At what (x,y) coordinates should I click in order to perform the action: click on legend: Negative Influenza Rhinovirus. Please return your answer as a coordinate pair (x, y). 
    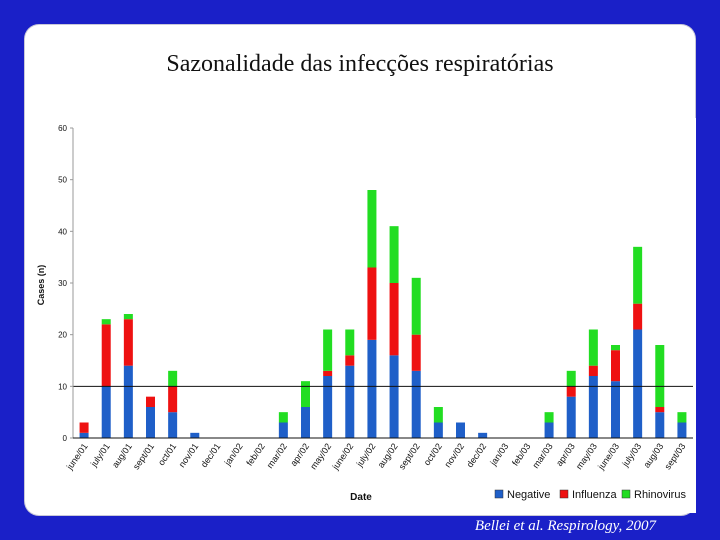
    Looking at the image, I should click on (590, 495).